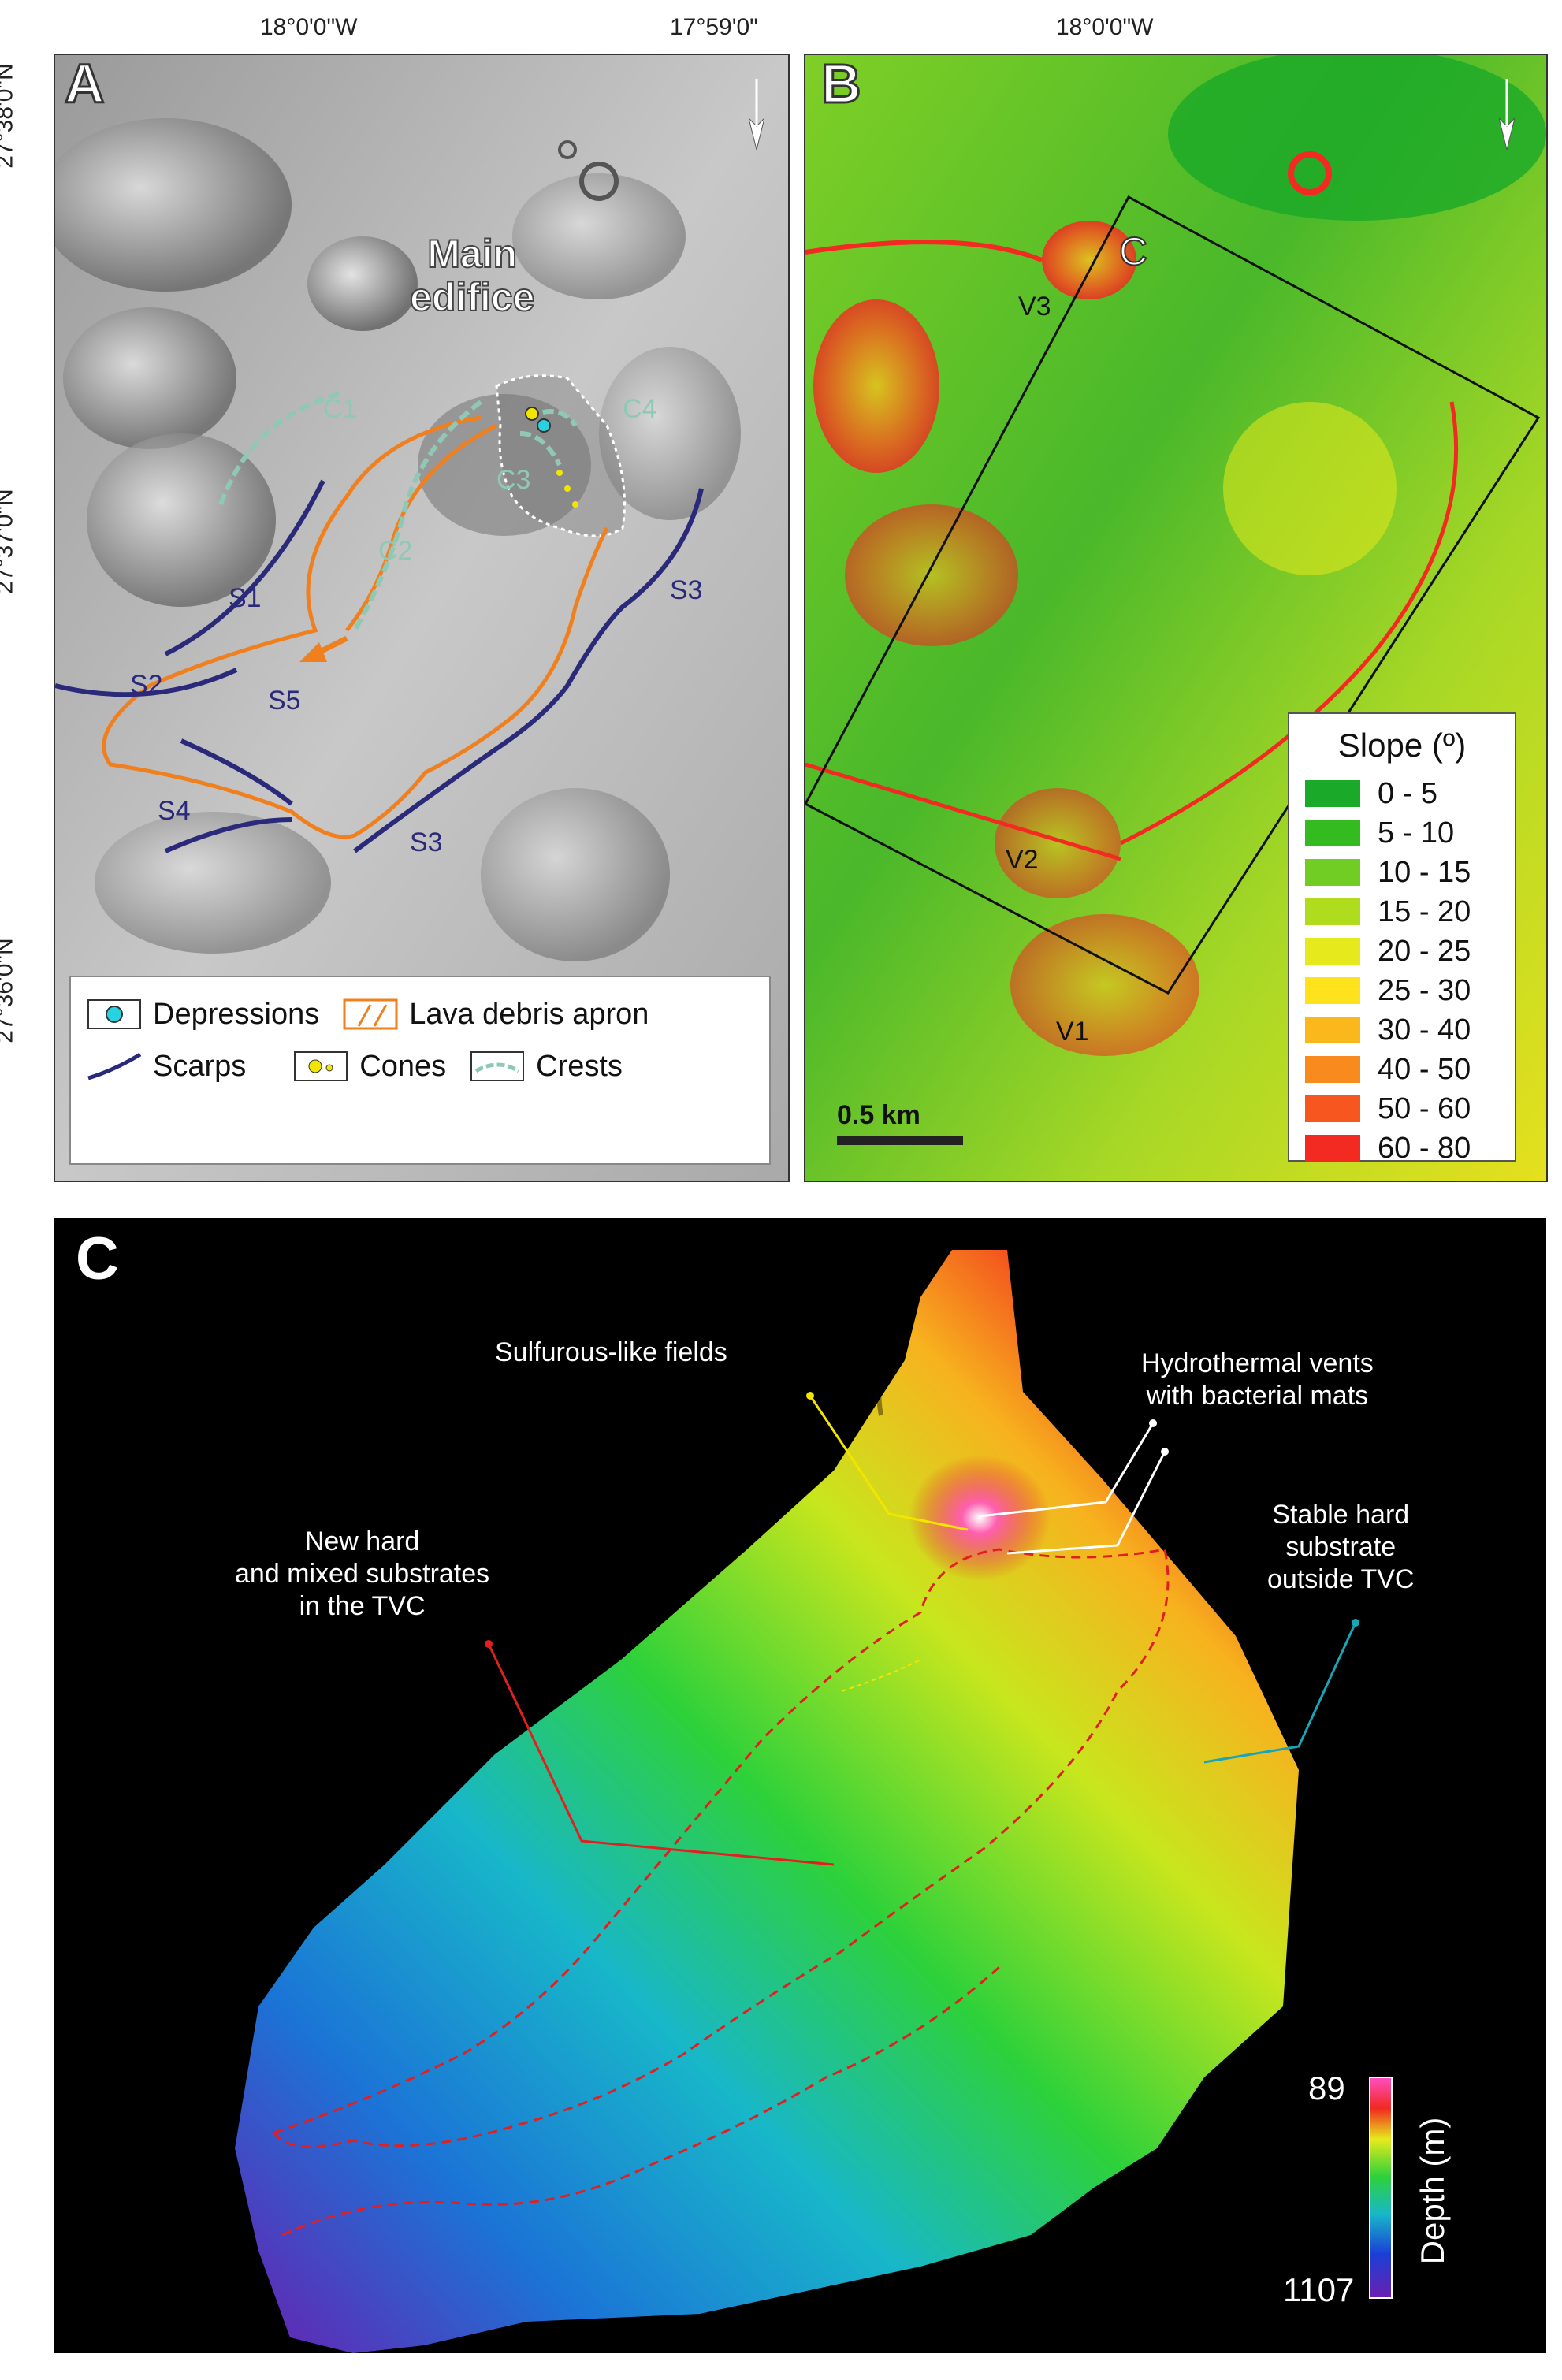 This screenshot has height=2380, width=1562. I want to click on panel-a-lat-label-1: 27°38'0"N, so click(9, 116).